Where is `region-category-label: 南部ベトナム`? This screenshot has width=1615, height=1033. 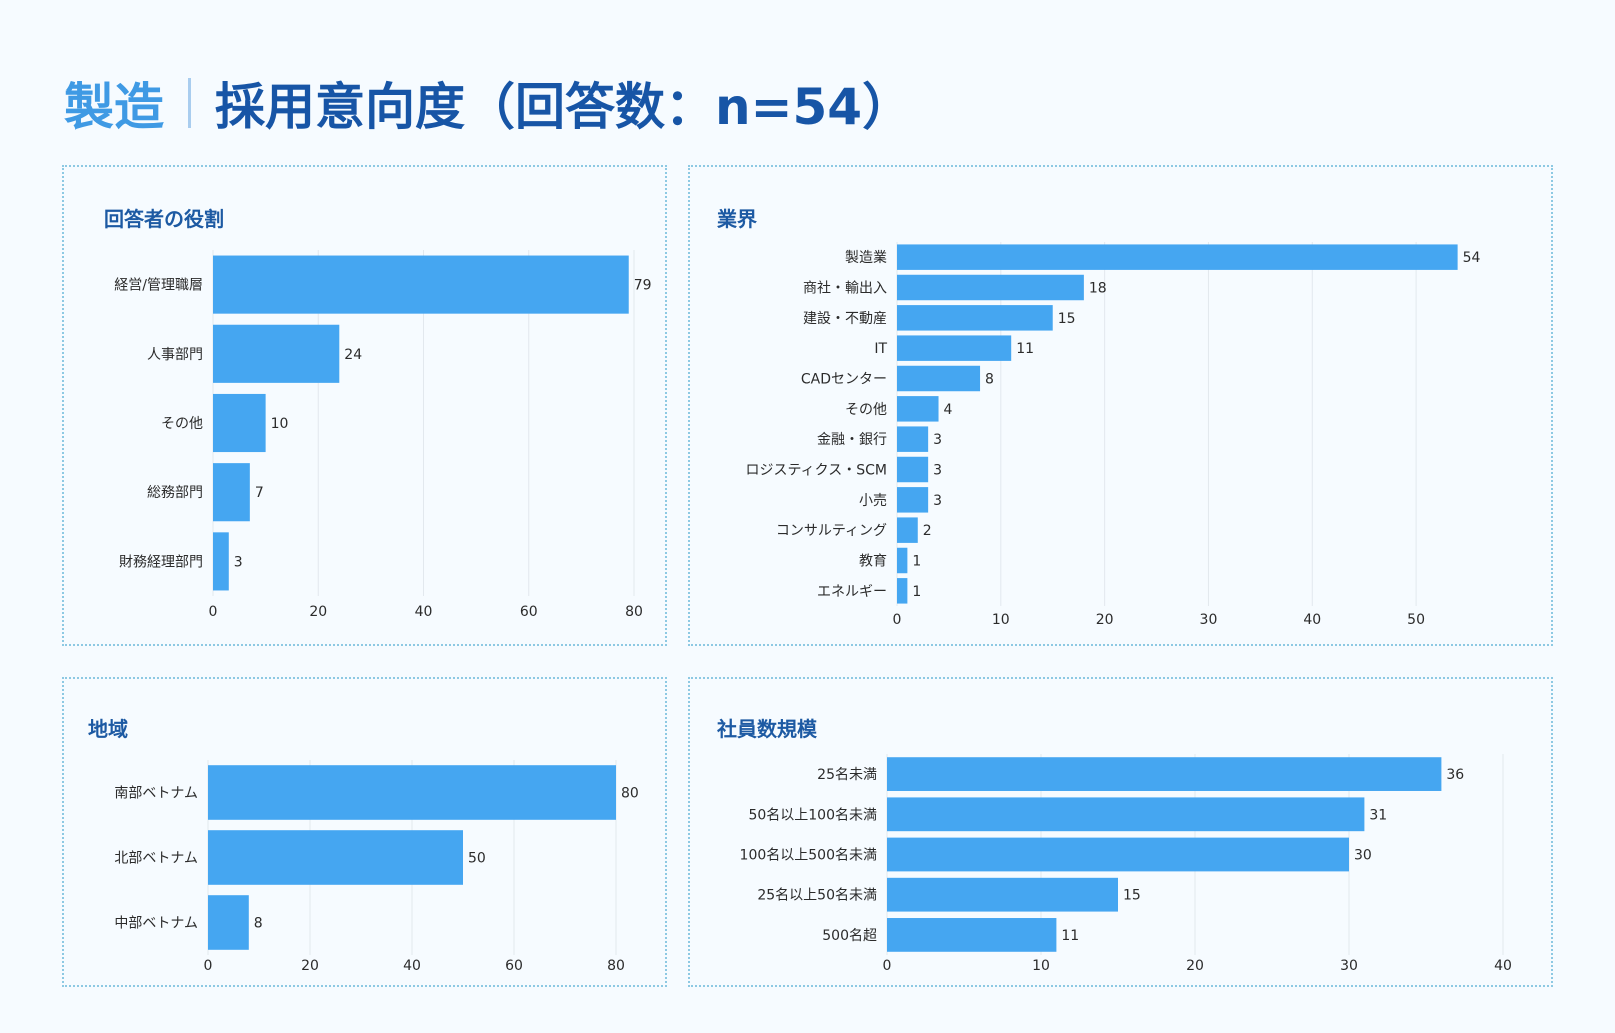
region-category-label: 南部ベトナム is located at coordinates (156, 794).